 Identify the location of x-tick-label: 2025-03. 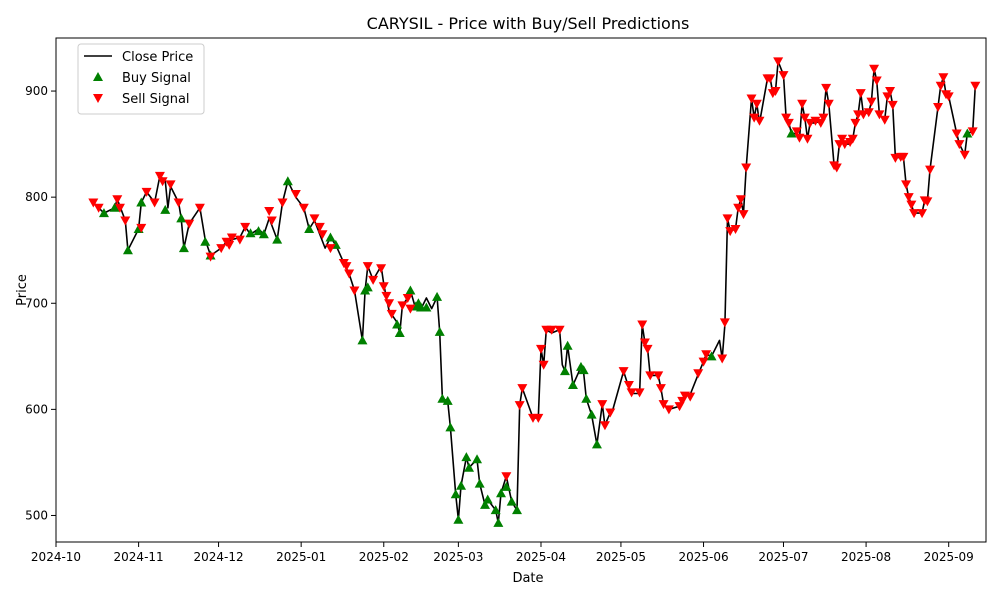
(458, 557).